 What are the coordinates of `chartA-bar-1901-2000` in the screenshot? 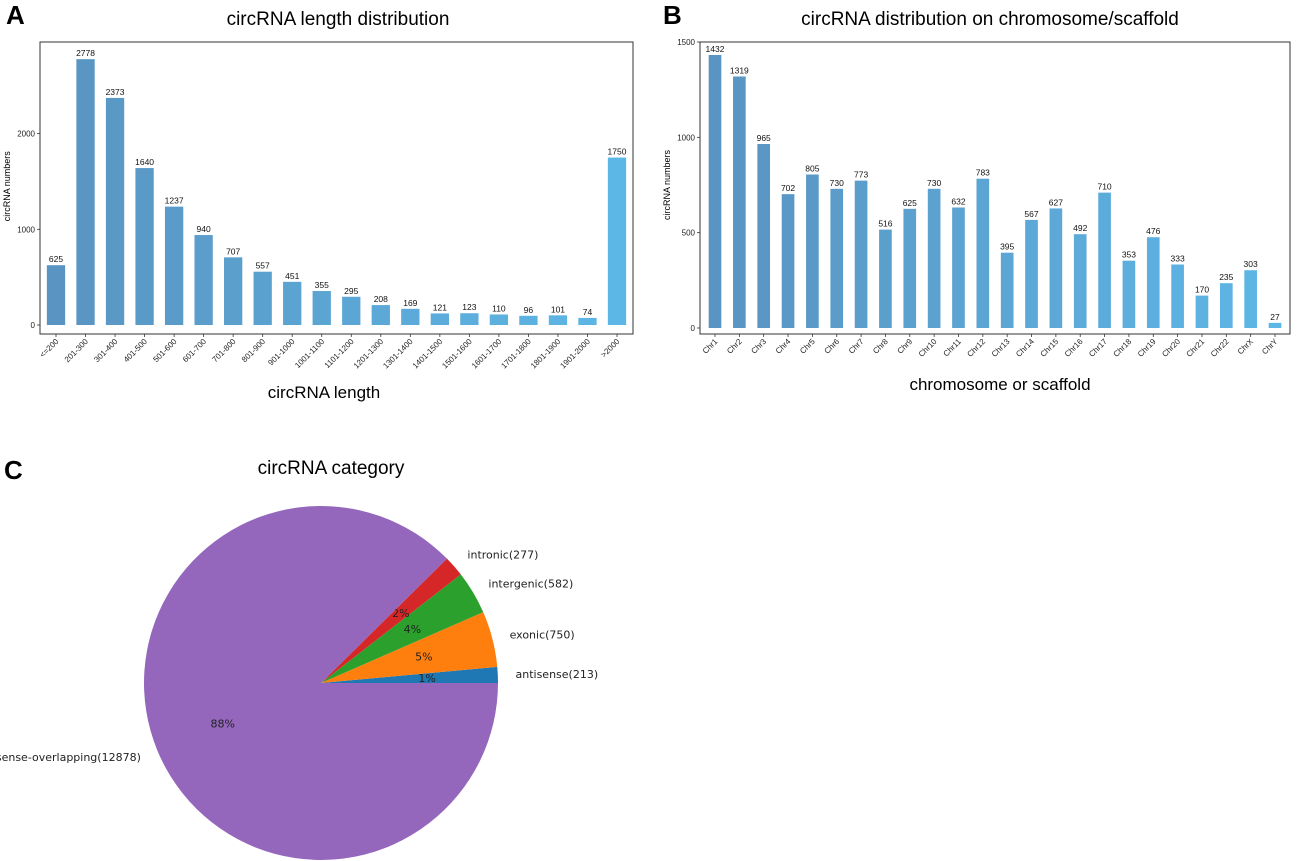 It's located at (587, 321).